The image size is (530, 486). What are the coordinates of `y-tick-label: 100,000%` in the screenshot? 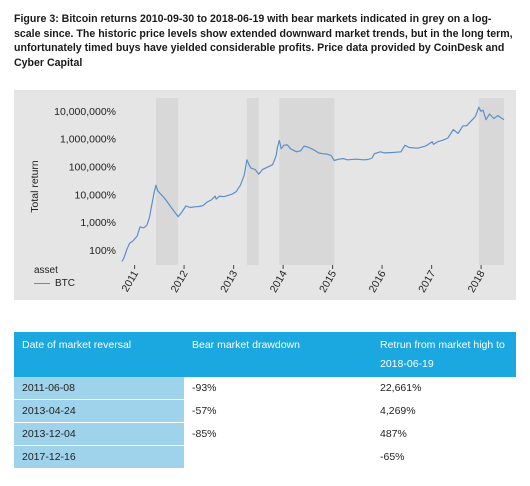 It's located at (92, 167).